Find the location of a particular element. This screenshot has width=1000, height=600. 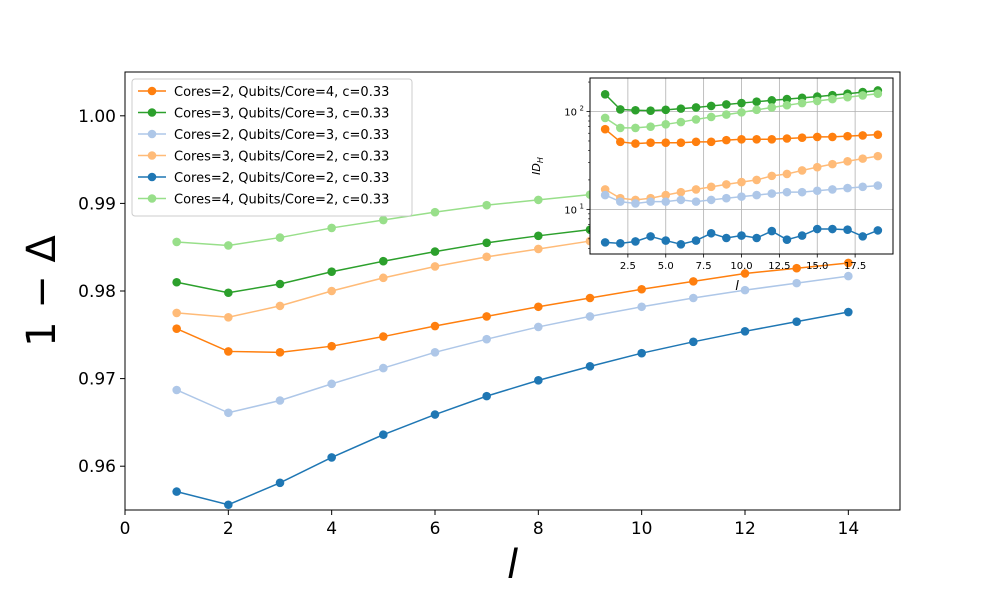

legend-label: Cores=3, Qubits/Core=3, c=0.33 is located at coordinates (281, 114).